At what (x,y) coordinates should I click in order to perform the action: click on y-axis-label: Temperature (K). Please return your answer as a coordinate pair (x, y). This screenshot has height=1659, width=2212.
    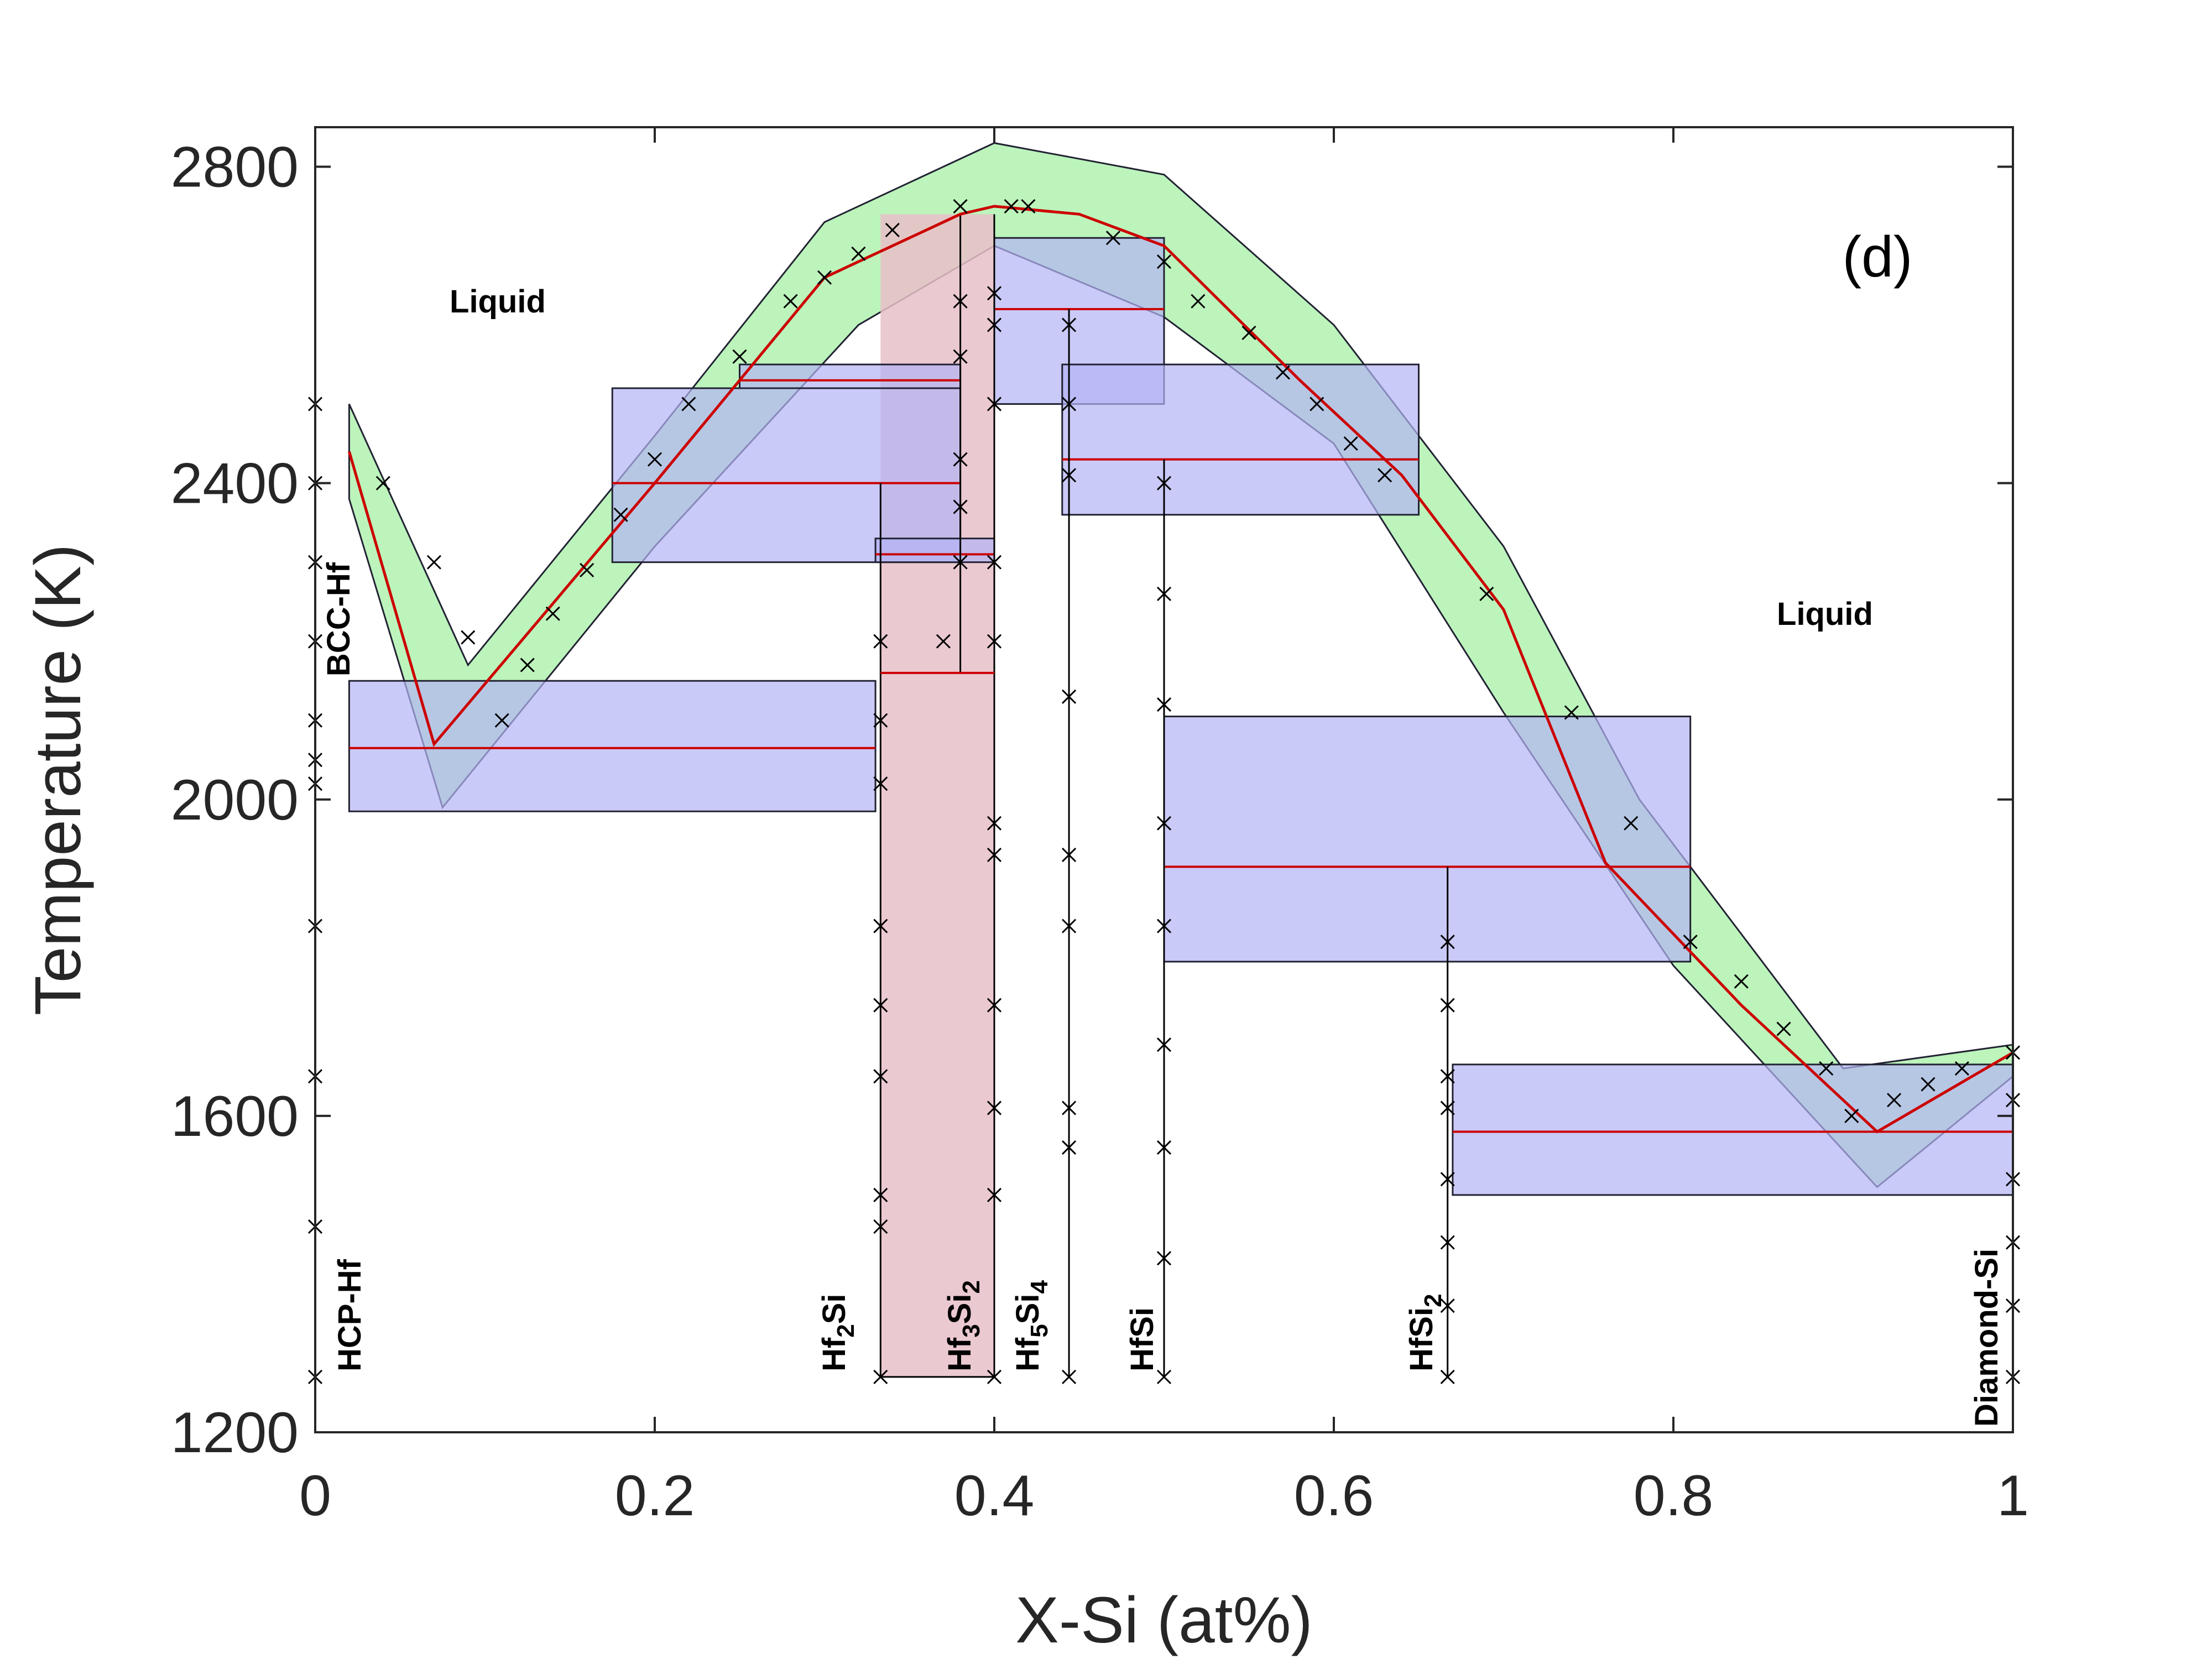
    Looking at the image, I should click on (59, 780).